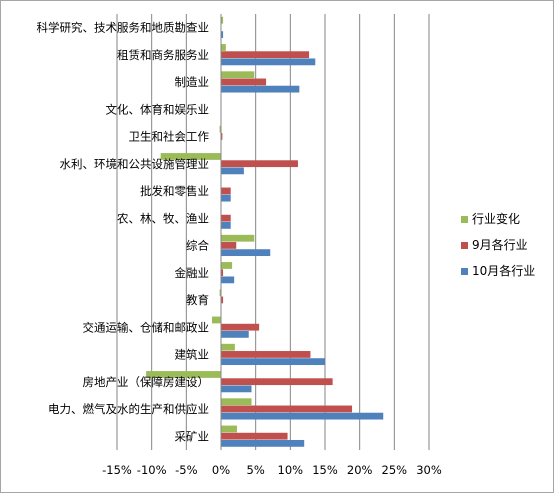  What do you see at coordinates (169, 137) in the screenshot?
I see `category-label: 卫生和社会工作` at bounding box center [169, 137].